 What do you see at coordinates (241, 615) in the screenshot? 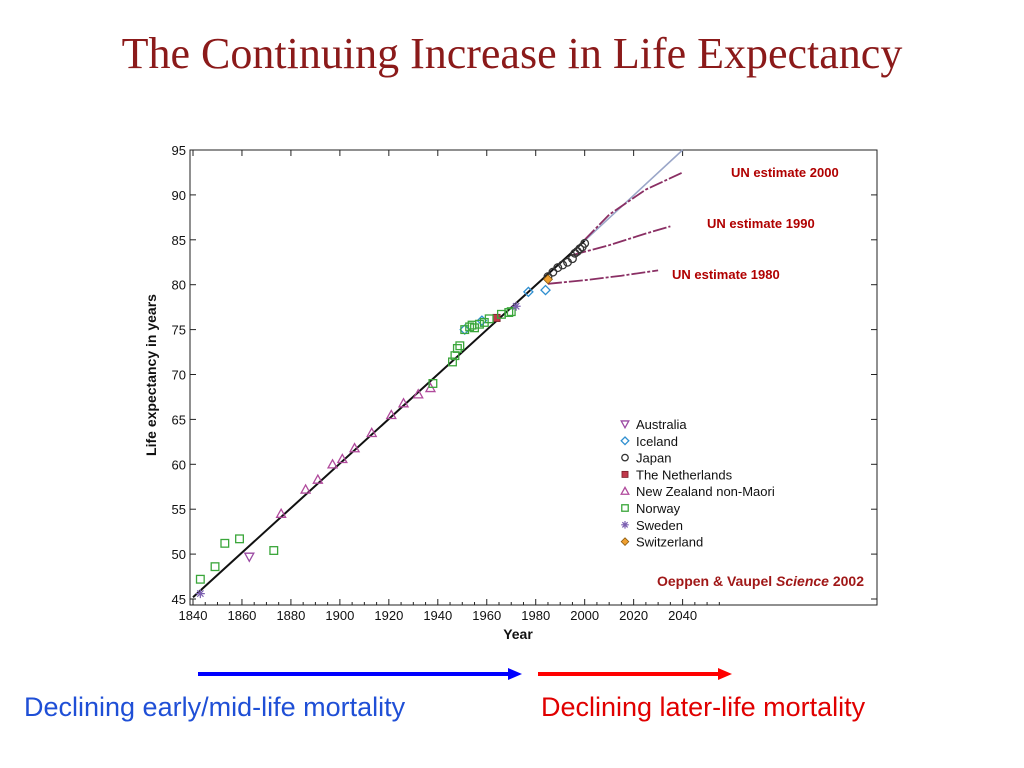
I see `x-tick-label: 1860` at bounding box center [241, 615].